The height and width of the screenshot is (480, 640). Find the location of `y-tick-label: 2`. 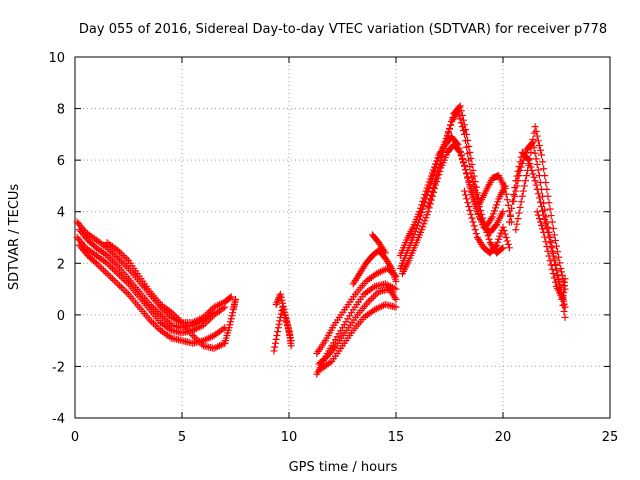

y-tick-label: 2 is located at coordinates (61, 264).